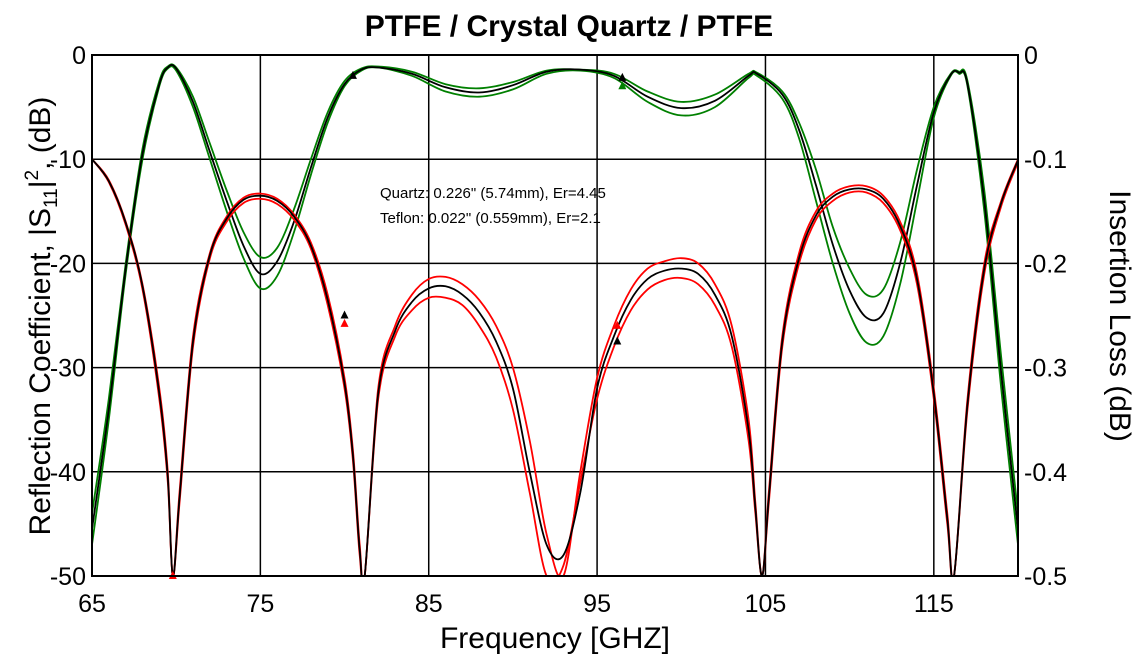 The image size is (1138, 659). I want to click on x-tick-label-4: 105, so click(766, 604).